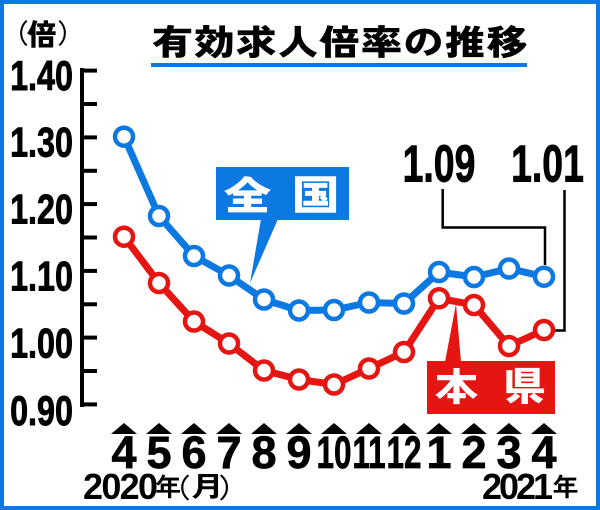  Describe the element at coordinates (158, 452) in the screenshot. I see `svg-text: 5` at that location.